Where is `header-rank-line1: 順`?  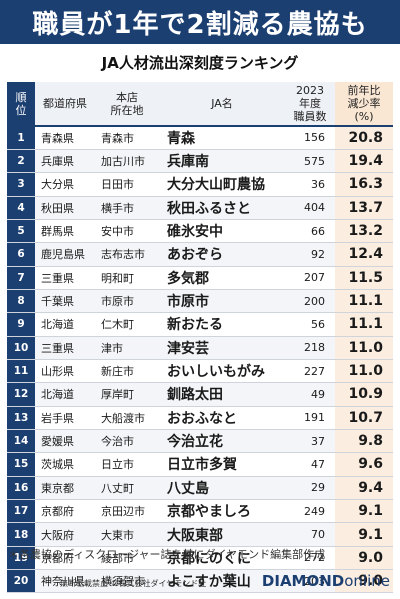
header-rank-line1: 順 is located at coordinates (21, 97).